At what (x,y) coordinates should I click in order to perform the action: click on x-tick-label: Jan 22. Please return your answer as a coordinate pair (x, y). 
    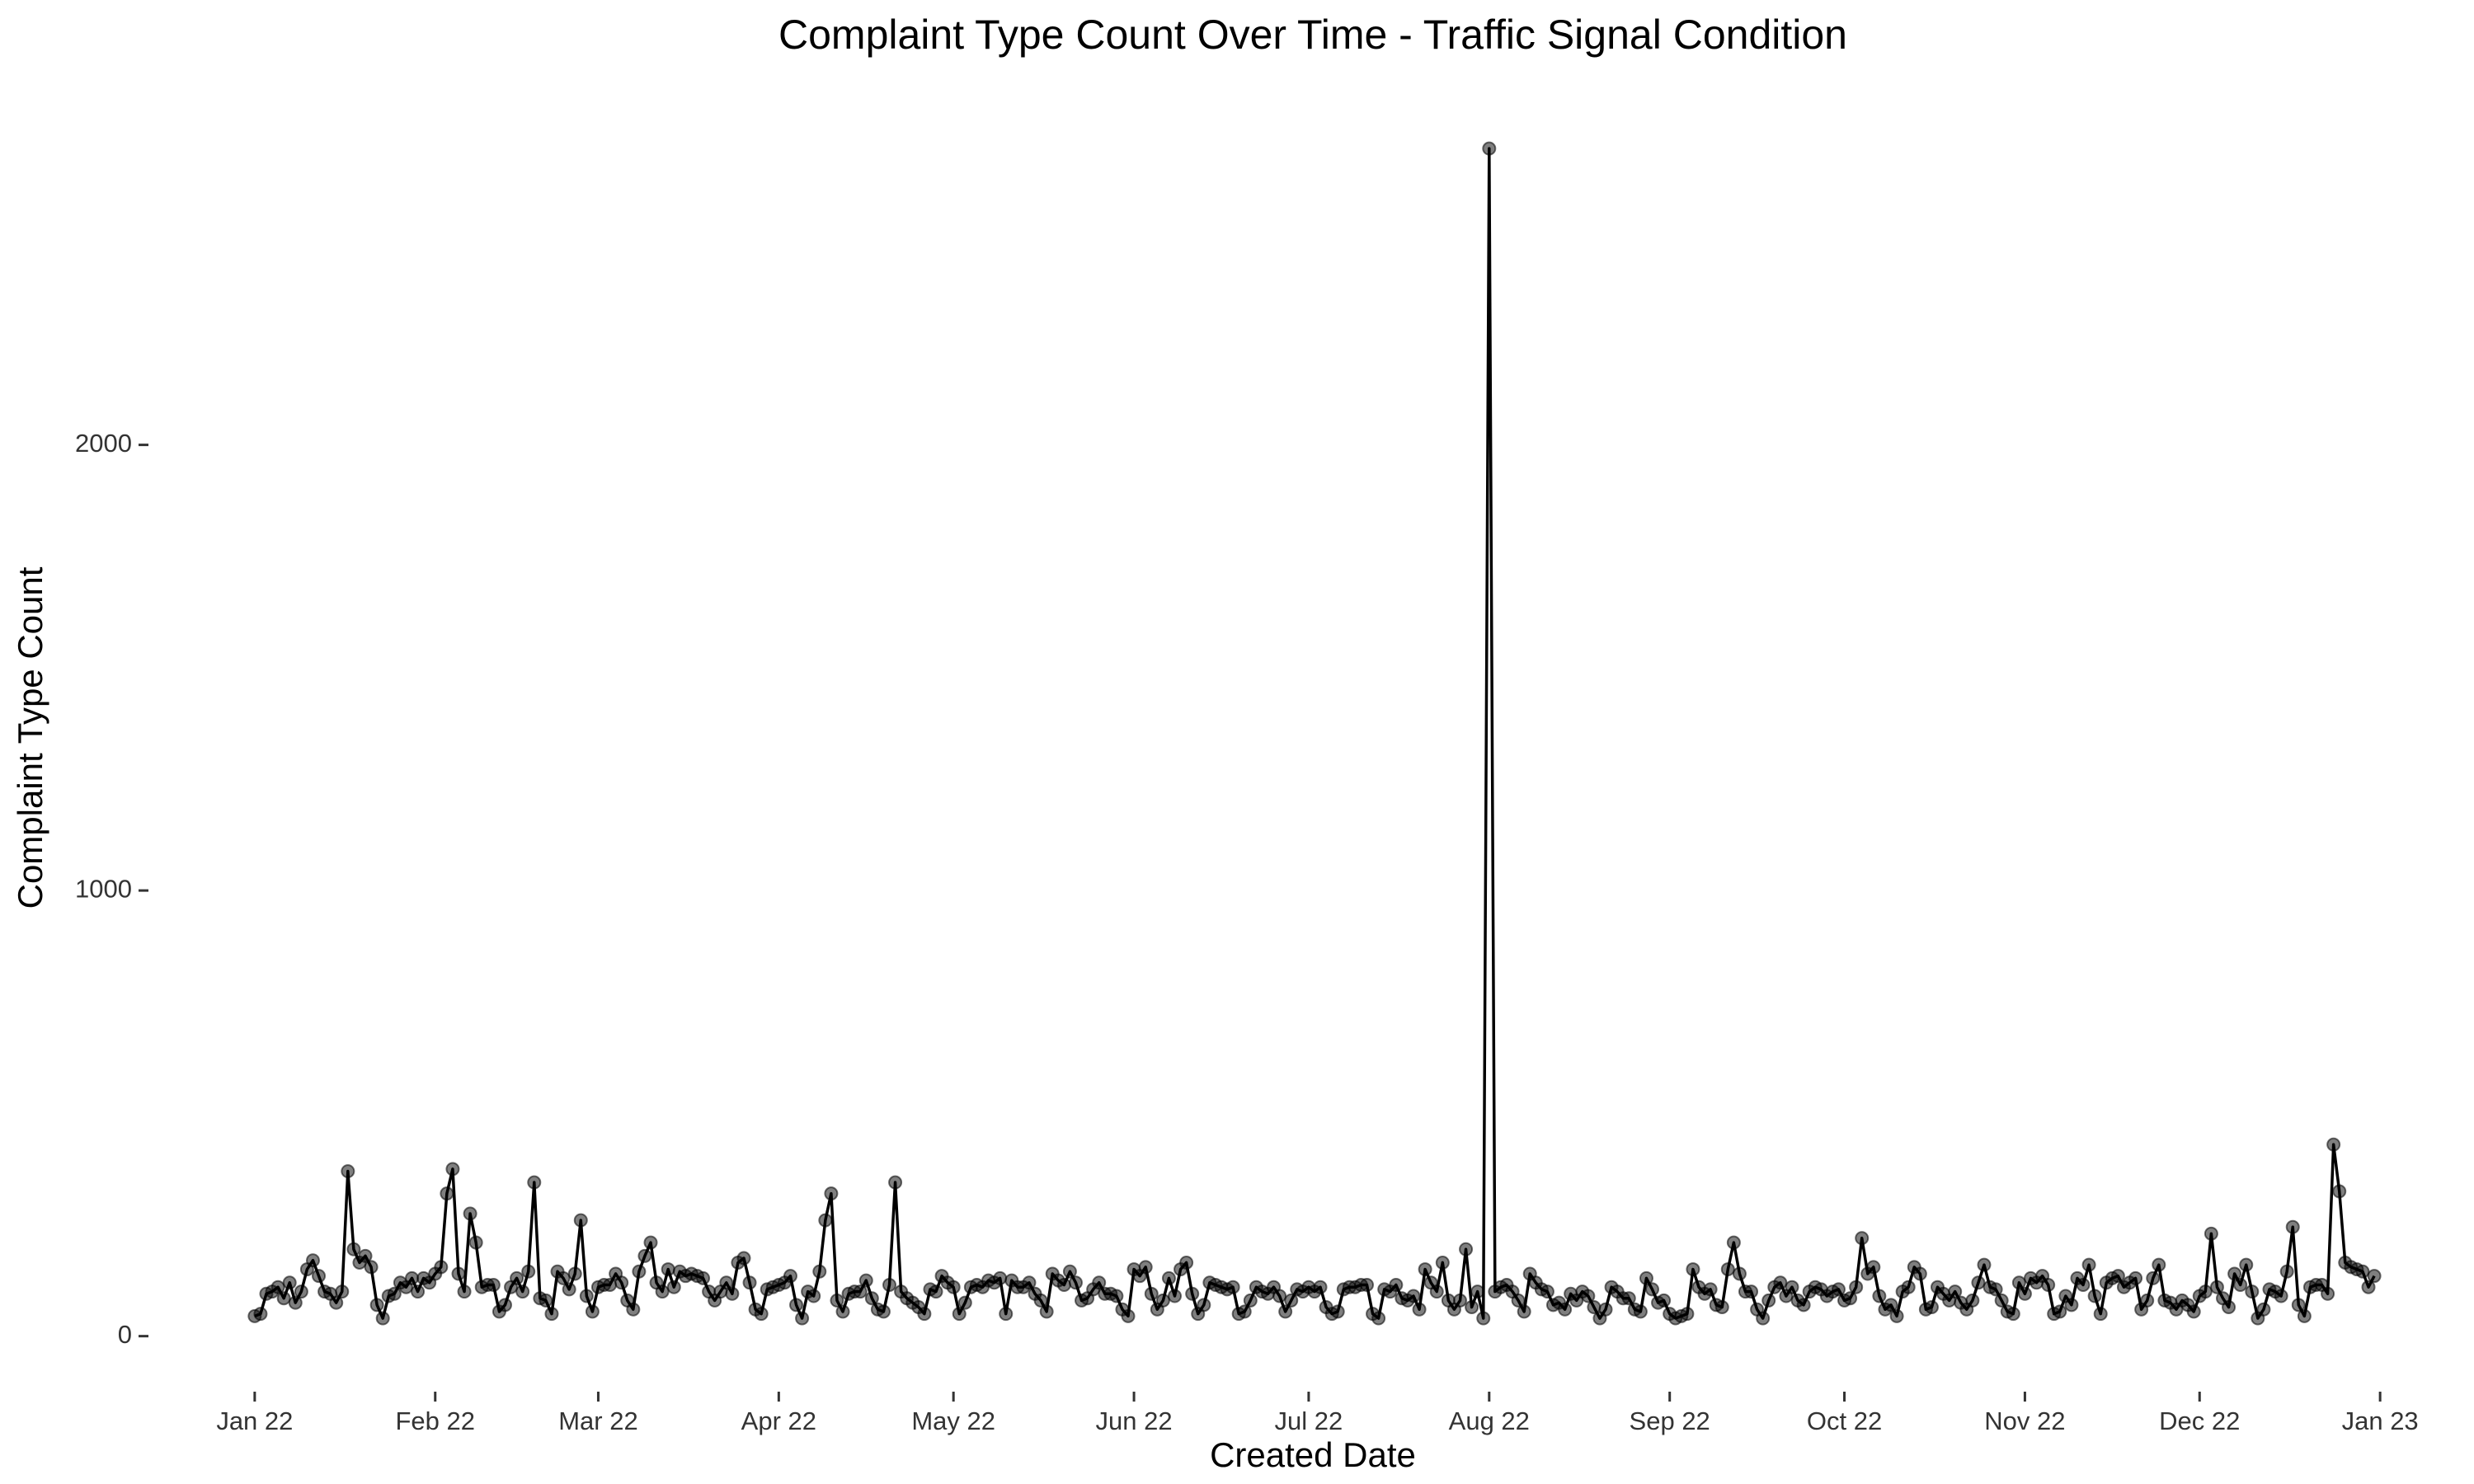
    Looking at the image, I should click on (254, 1421).